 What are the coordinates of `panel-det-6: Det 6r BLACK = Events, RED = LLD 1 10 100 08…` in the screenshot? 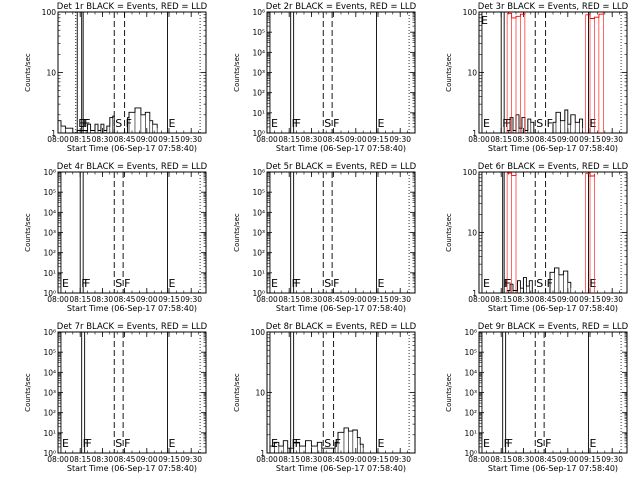 It's located at (537, 237).